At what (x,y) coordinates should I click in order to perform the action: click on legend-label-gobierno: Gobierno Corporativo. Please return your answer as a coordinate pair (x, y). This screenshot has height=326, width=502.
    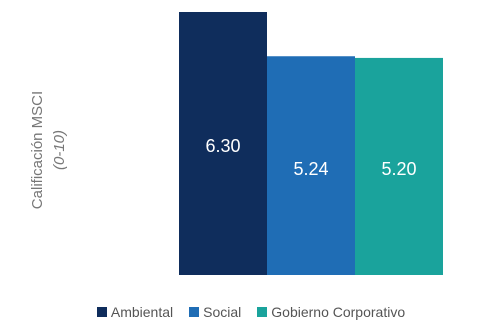
    Looking at the image, I should click on (338, 312).